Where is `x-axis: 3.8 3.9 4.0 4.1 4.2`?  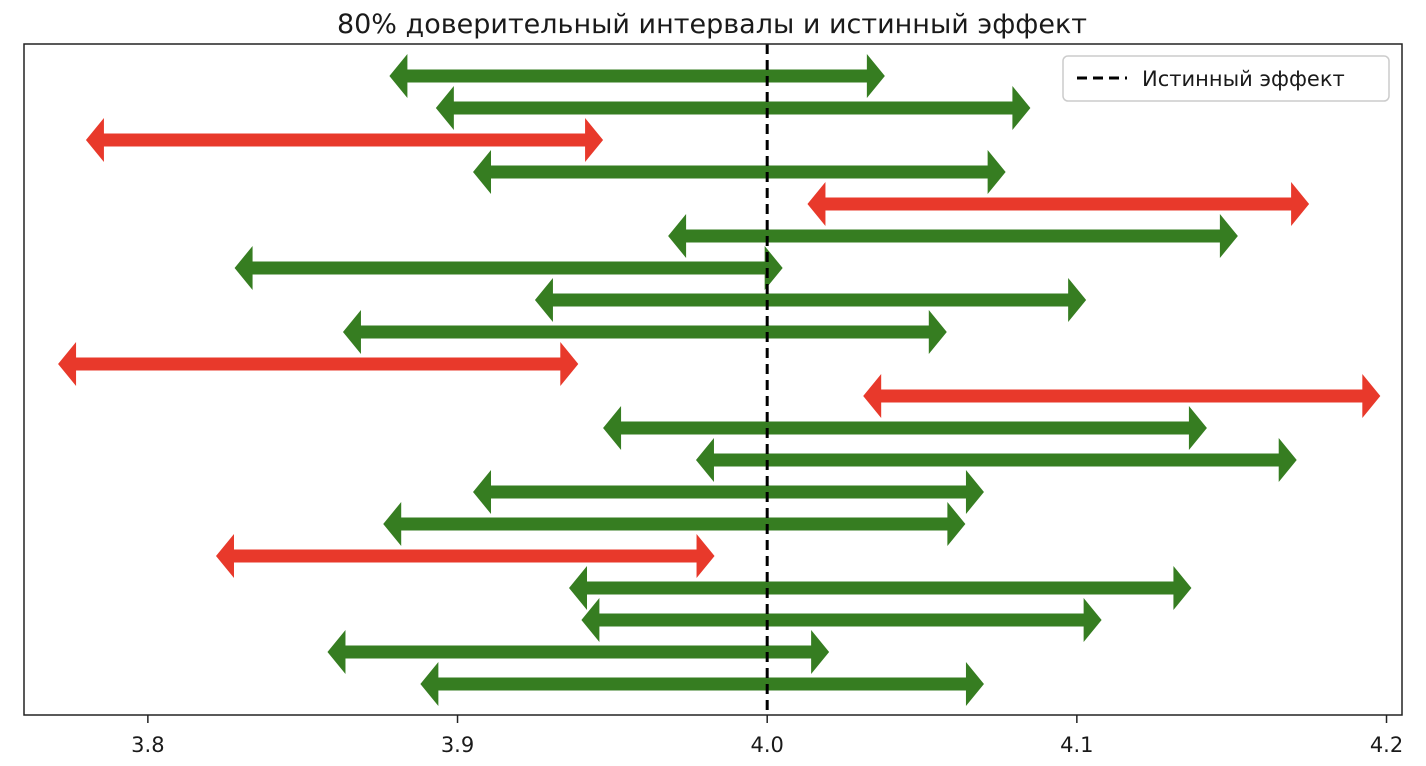 x-axis: 3.8 3.9 4.0 4.1 4.2 is located at coordinates (767, 736).